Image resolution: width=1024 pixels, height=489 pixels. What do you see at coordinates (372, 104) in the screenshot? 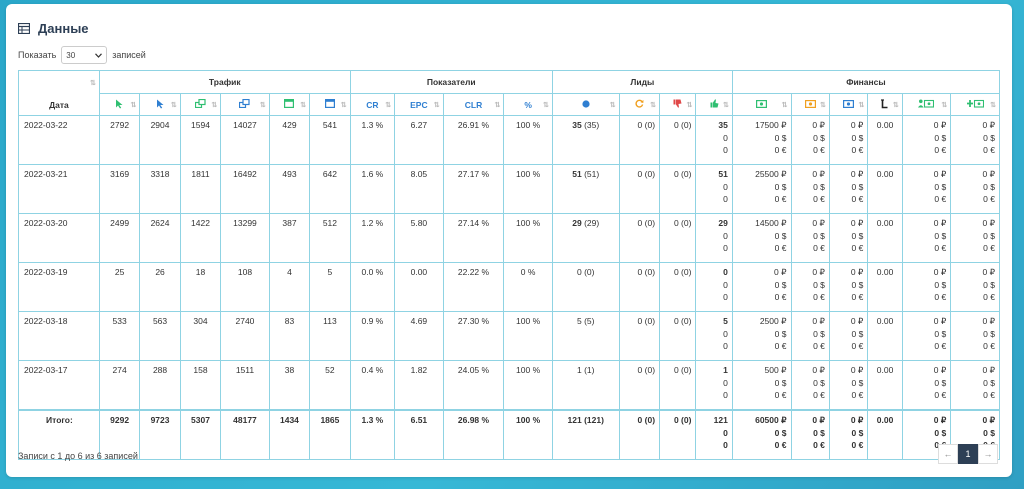
I see `col-cr: CR ⇅` at bounding box center [372, 104].